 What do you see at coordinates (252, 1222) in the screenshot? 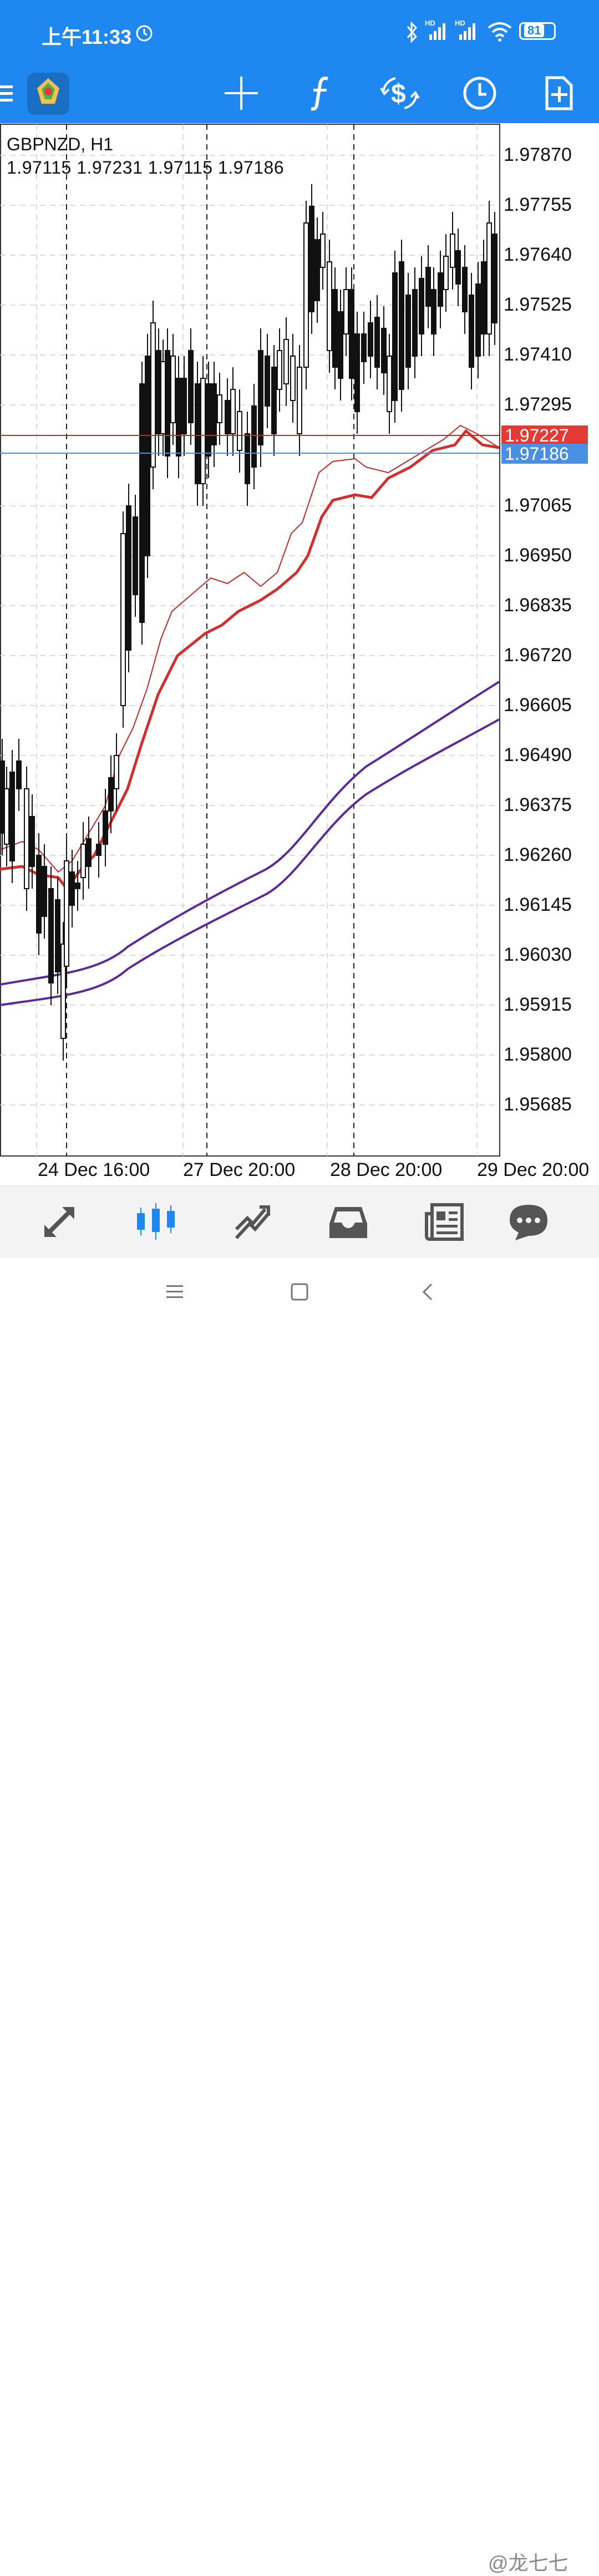
I see `trade-icon` at bounding box center [252, 1222].